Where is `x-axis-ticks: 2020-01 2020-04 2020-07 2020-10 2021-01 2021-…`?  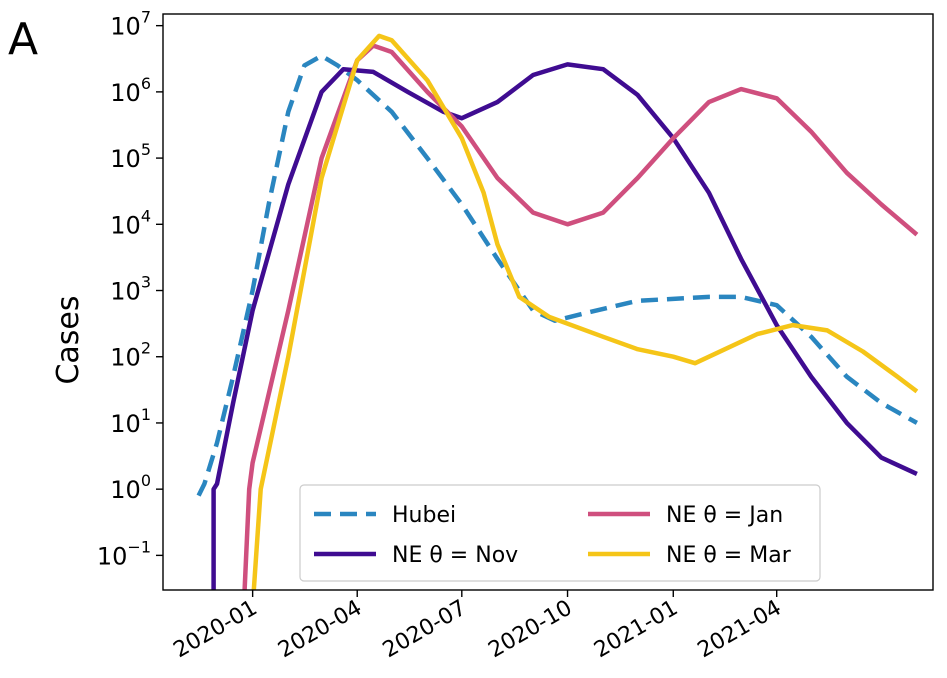
x-axis-ticks: 2020-01 2020-04 2020-07 2020-10 2021-01 2021-… is located at coordinates (478, 626).